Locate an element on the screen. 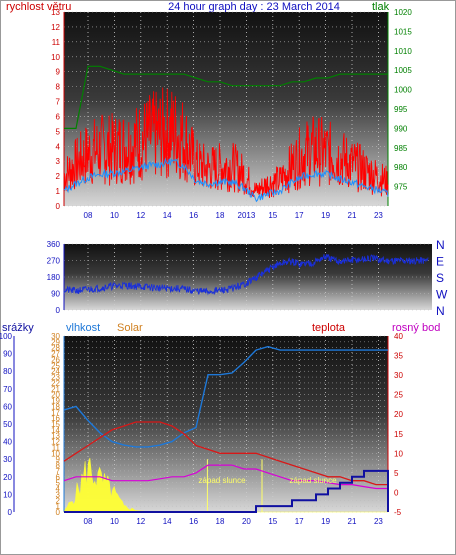  y-tick-label: 23 is located at coordinates (55, 377).